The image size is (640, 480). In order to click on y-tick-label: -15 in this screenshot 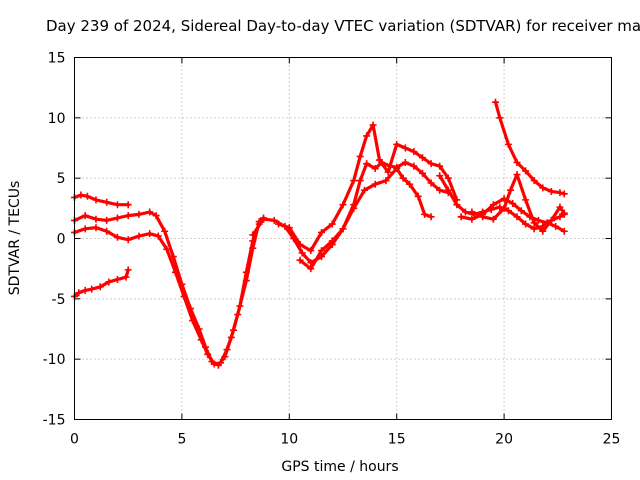, I will do `click(54, 421)`.